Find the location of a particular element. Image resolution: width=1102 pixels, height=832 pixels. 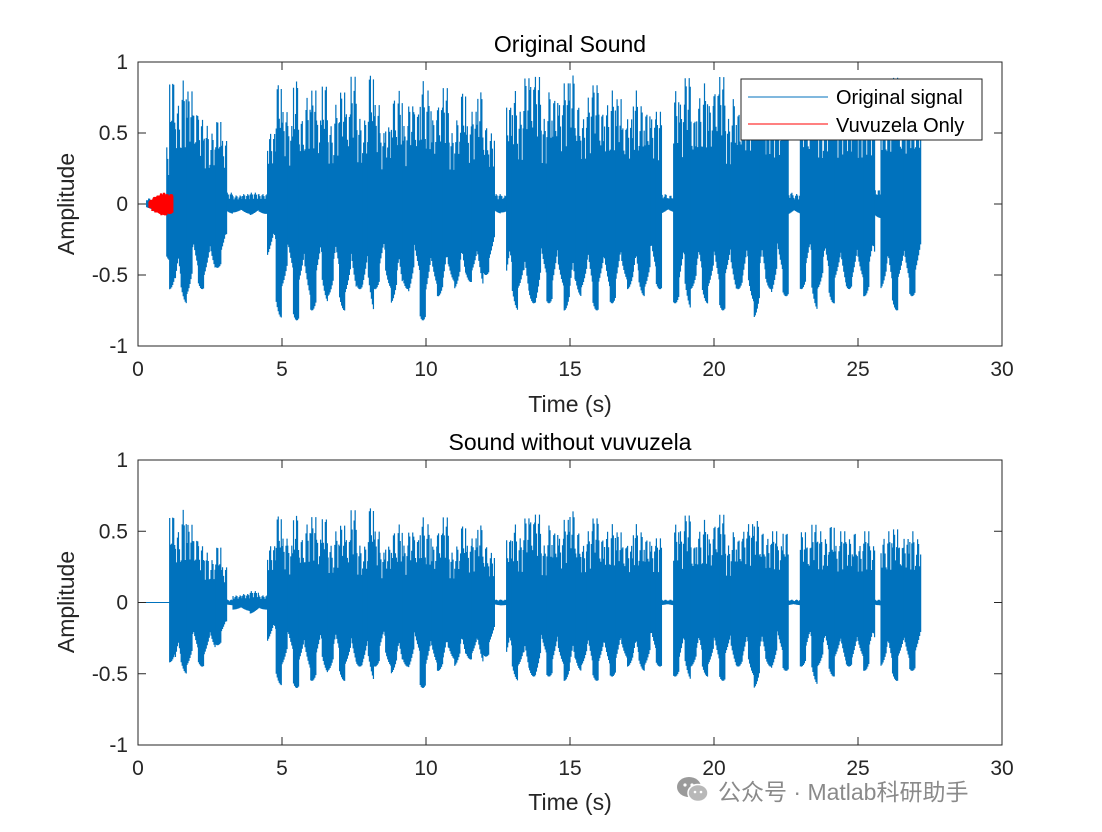

y-axis-label-without-vuvuzela: Amplitude is located at coordinates (66, 602).